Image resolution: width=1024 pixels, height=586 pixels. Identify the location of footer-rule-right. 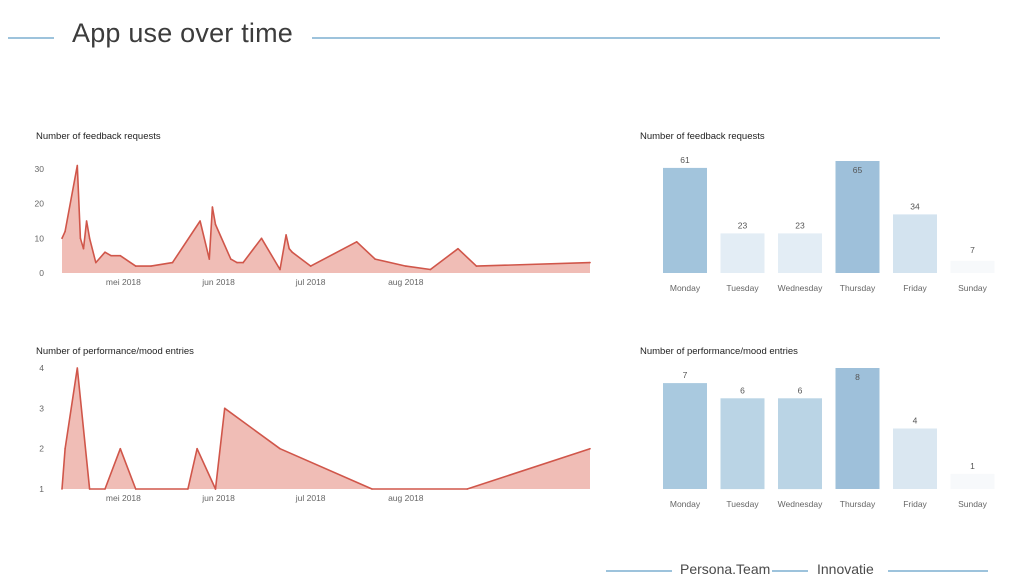
(938, 571).